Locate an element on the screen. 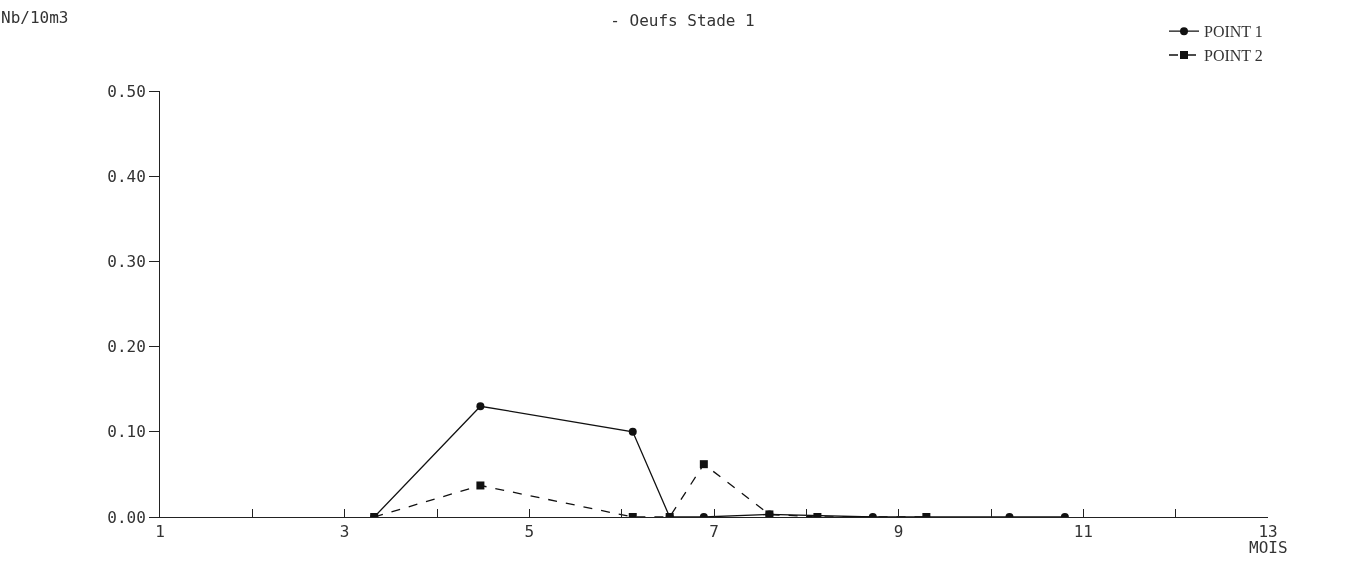 The image size is (1365, 584). x-tick-label: 7 is located at coordinates (714, 532).